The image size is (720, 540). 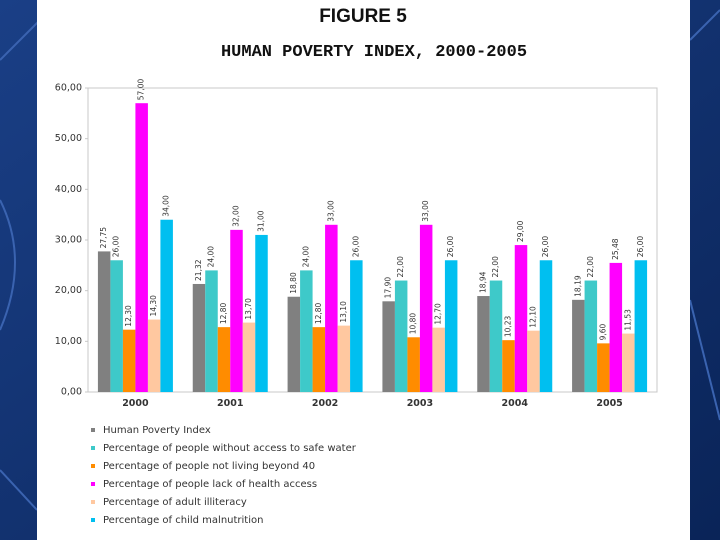 What do you see at coordinates (230, 403) in the screenshot?
I see `x-tick-label: 2001` at bounding box center [230, 403].